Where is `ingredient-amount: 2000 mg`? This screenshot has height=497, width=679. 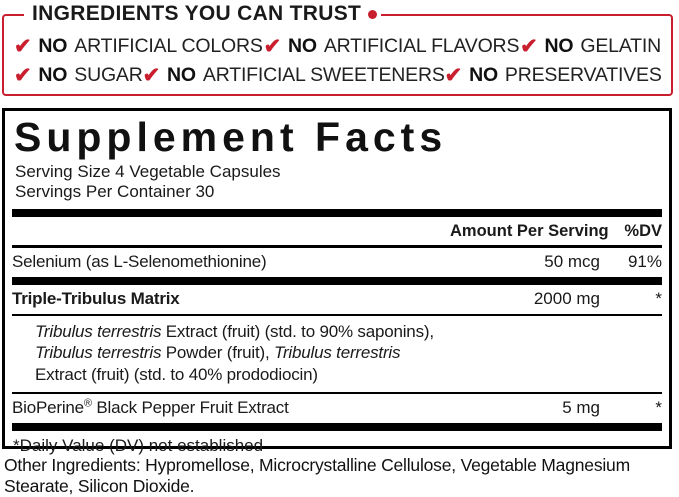 ingredient-amount: 2000 mg is located at coordinates (566, 298).